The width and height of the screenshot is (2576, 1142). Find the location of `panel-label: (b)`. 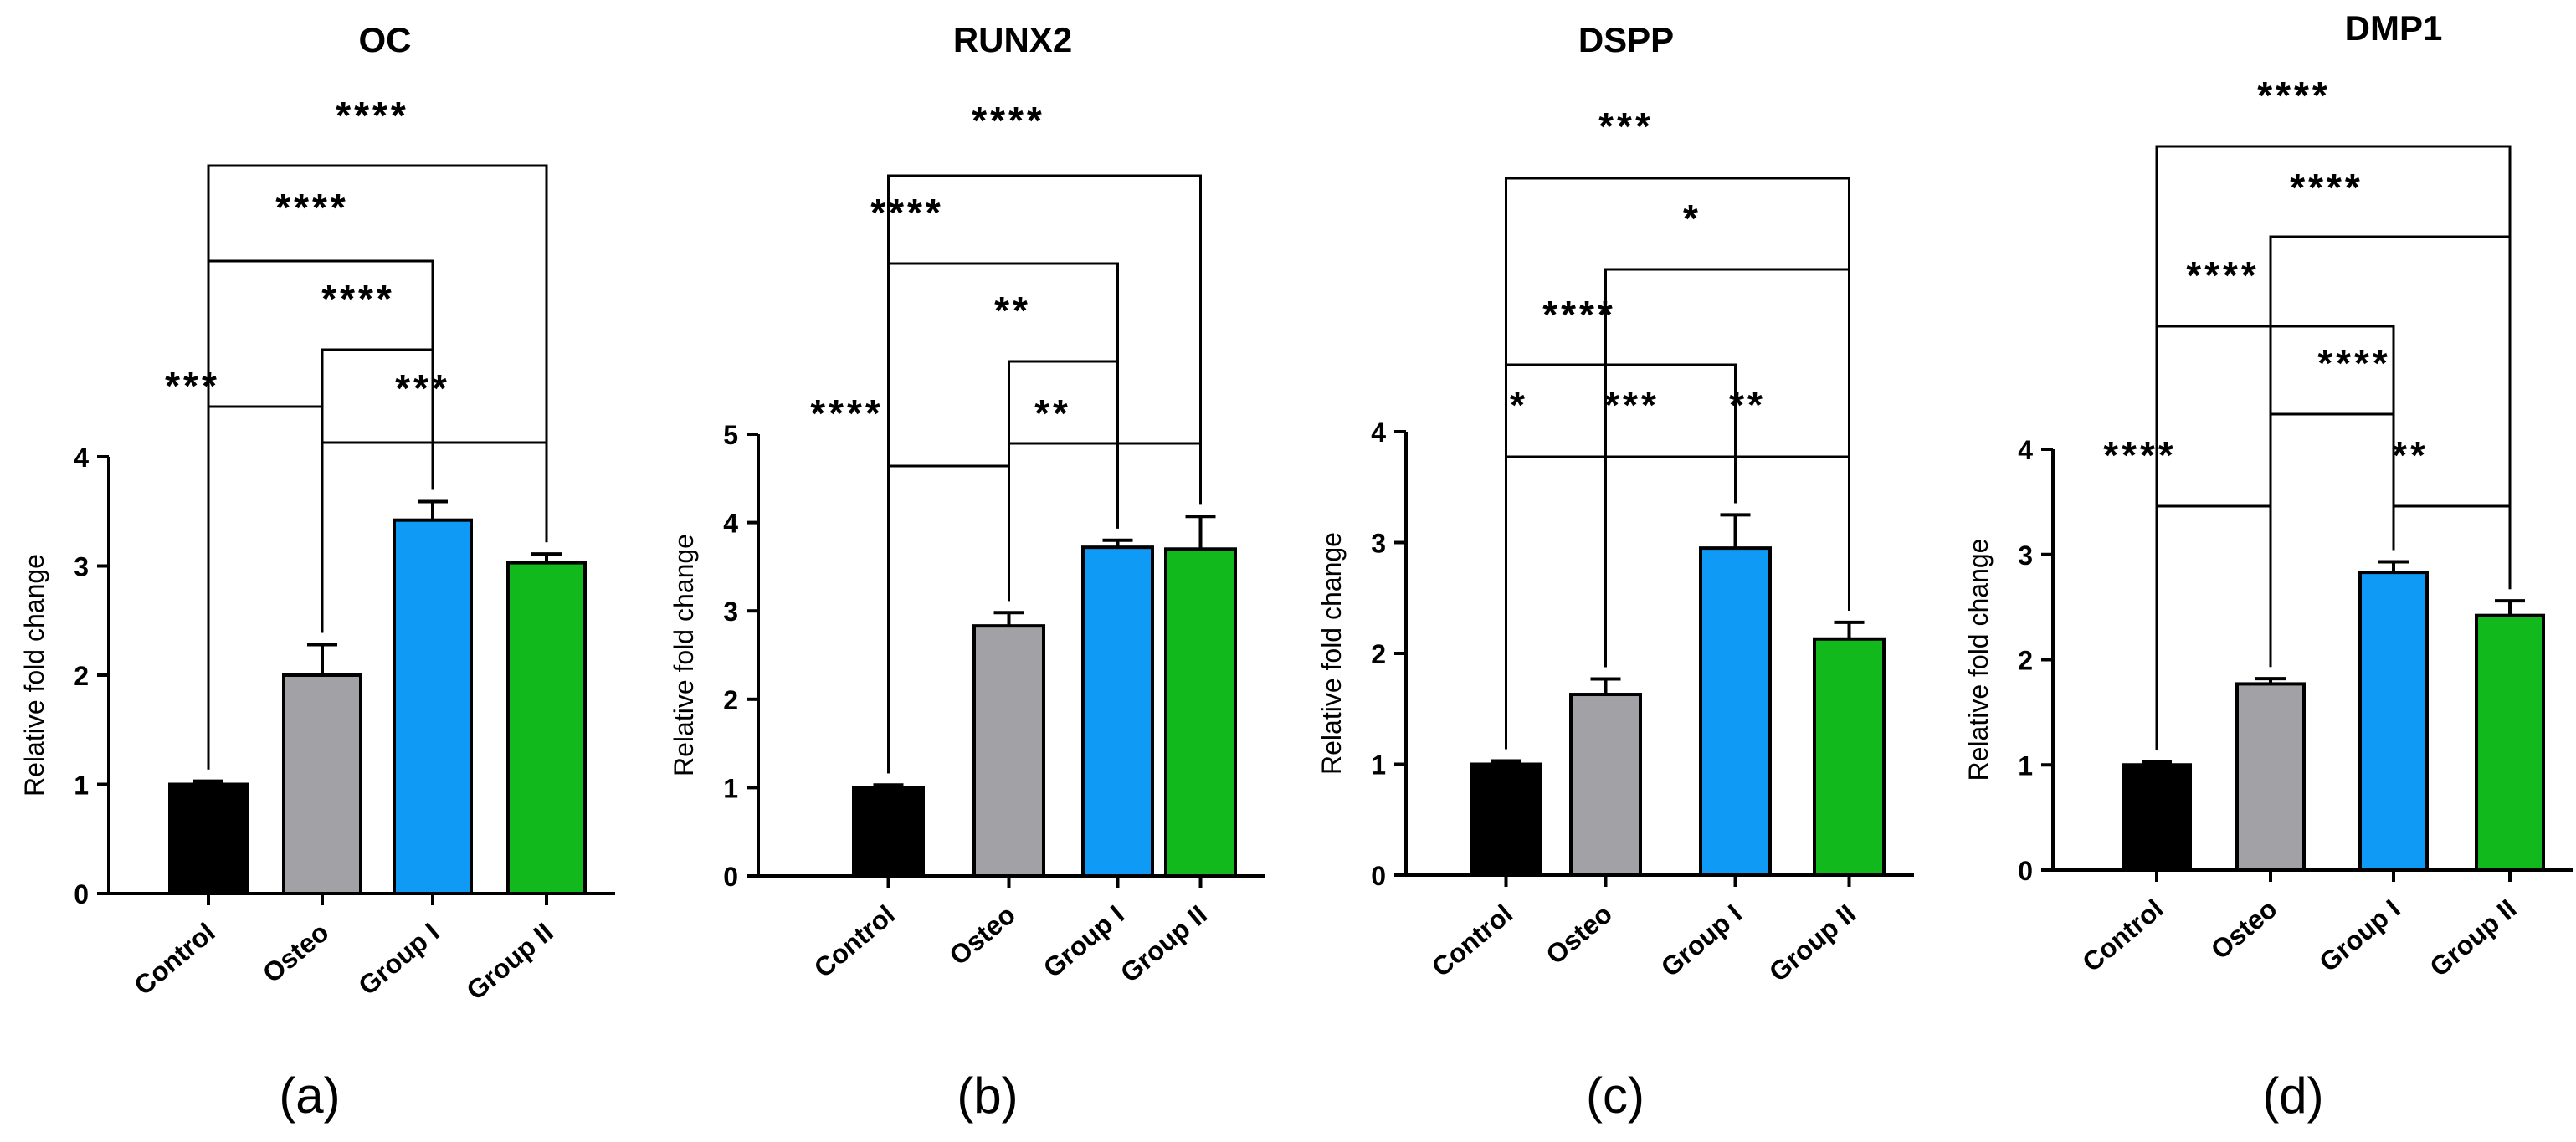

panel-label: (b) is located at coordinates (987, 1096).